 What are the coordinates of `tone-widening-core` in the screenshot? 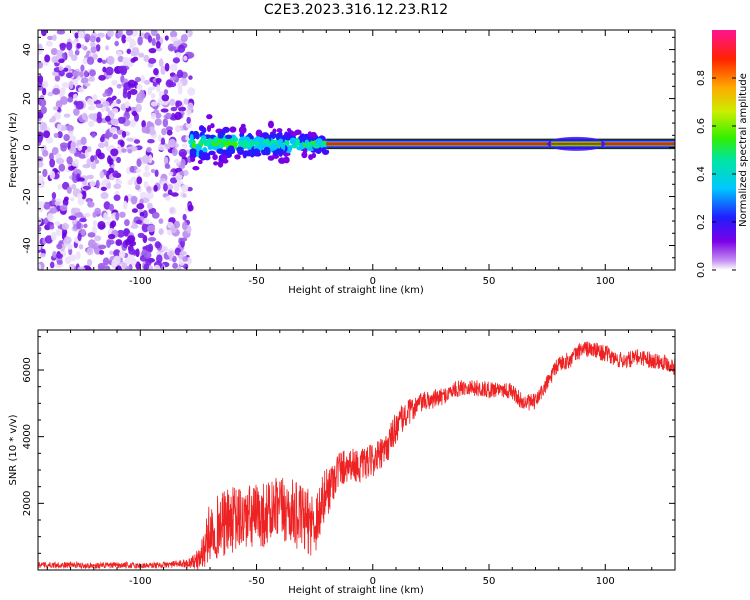 It's located at (576, 143).